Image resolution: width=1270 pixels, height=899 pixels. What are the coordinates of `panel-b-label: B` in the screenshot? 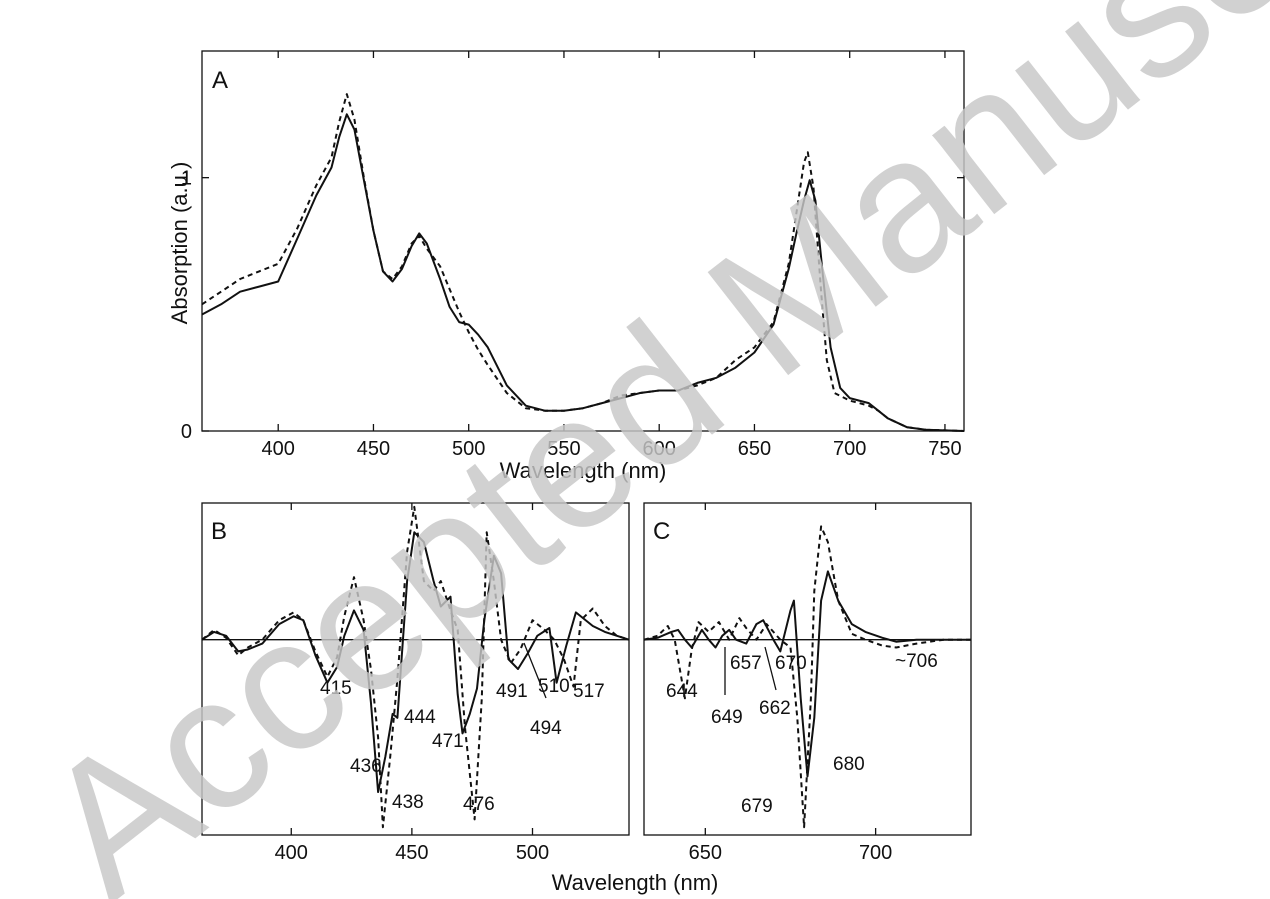 It's located at (219, 531).